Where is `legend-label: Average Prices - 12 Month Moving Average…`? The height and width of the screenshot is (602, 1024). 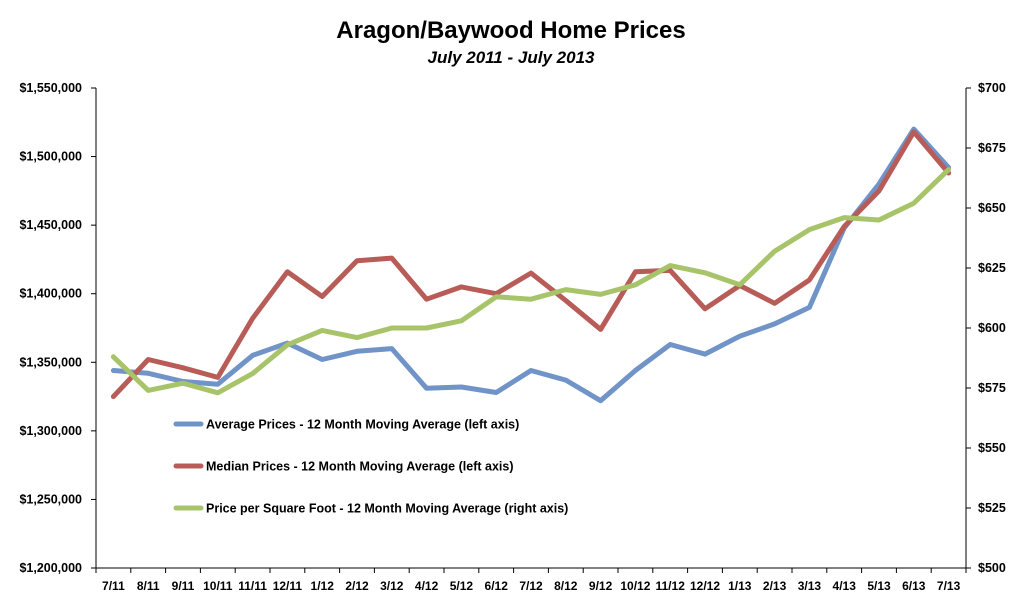 legend-label: Average Prices - 12 Month Moving Average… is located at coordinates (362, 425).